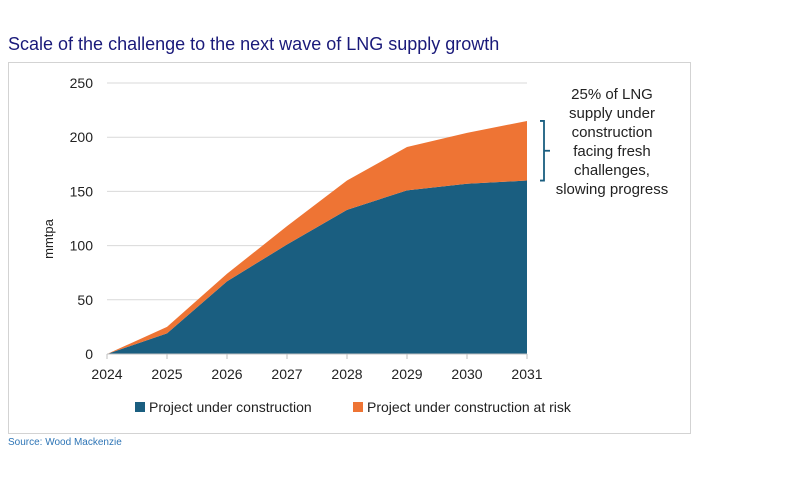 The width and height of the screenshot is (800, 480). I want to click on y-tick-label: 50, so click(85, 300).